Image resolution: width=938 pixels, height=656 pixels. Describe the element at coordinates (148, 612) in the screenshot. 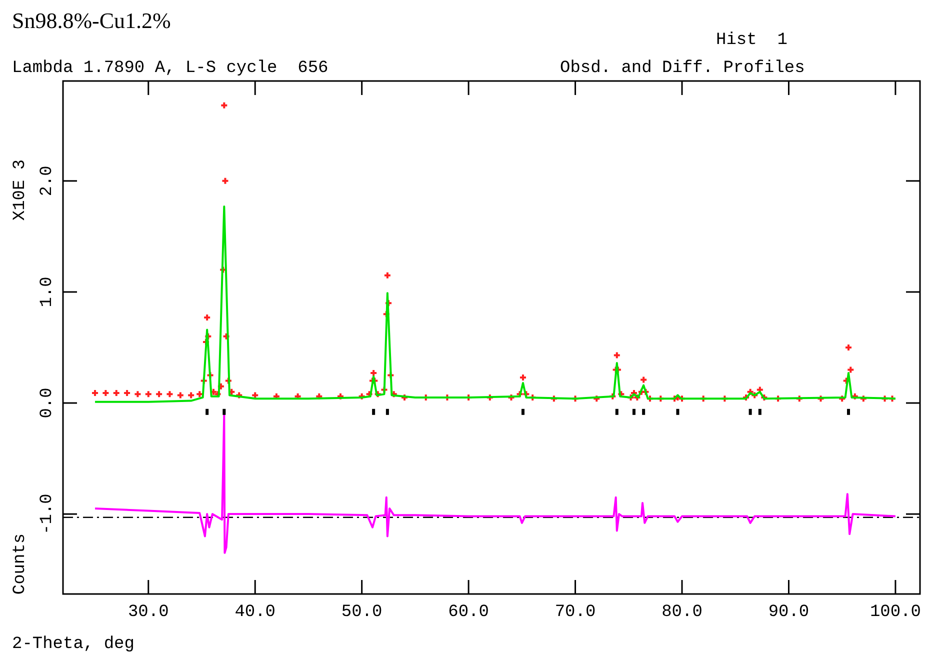

I see `x-tick-label: 30.0` at that location.